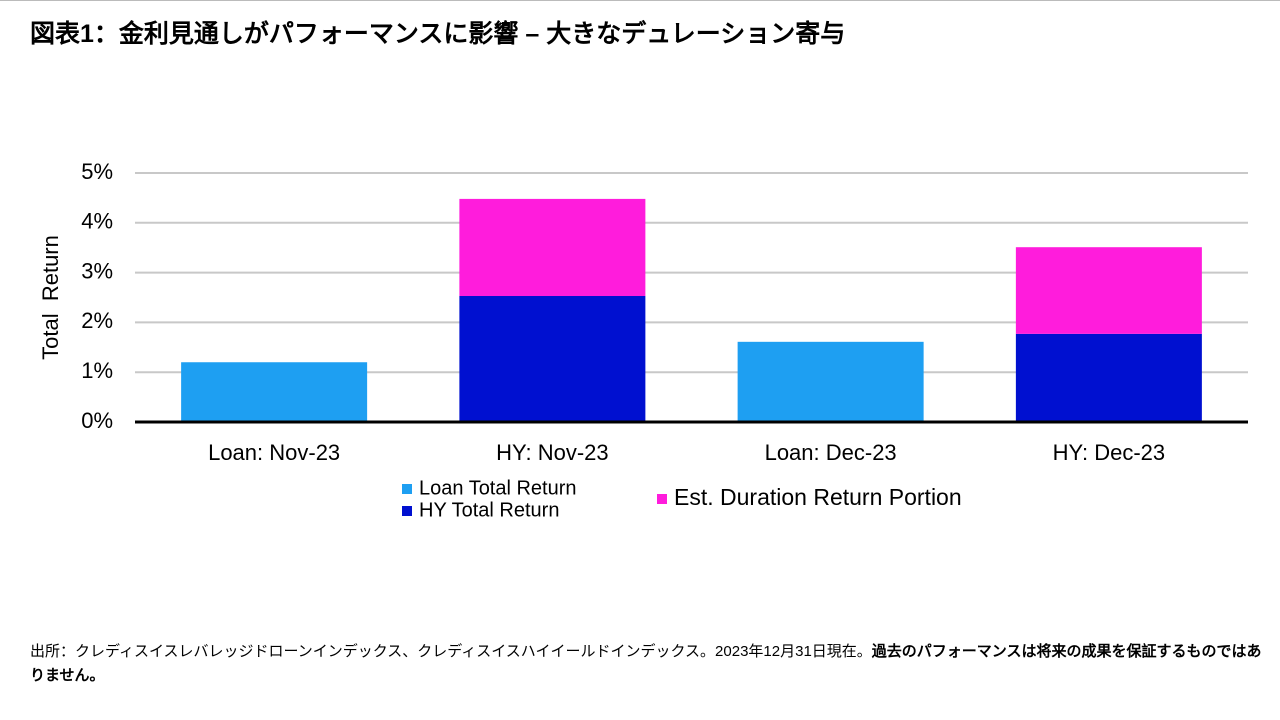  Describe the element at coordinates (274, 452) in the screenshot. I see `x-tick-label: Loan: Nov-23` at that location.